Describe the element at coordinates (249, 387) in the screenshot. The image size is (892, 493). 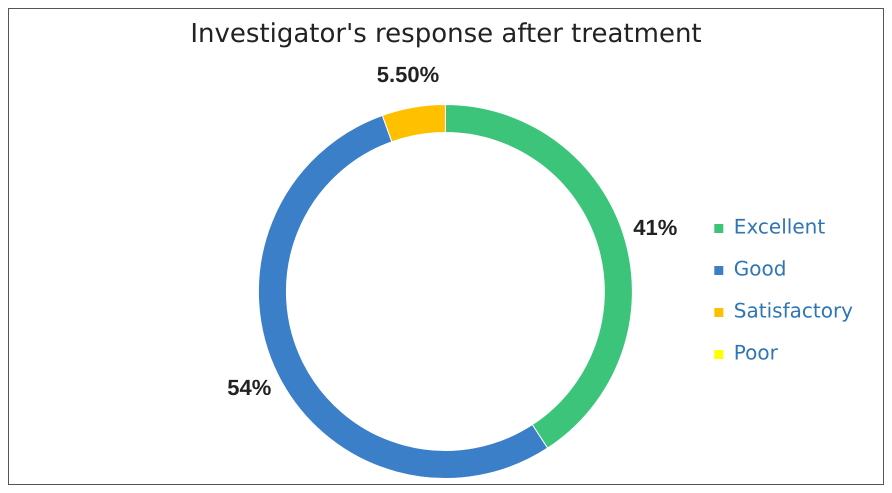
I see `data-label: 54%` at that location.